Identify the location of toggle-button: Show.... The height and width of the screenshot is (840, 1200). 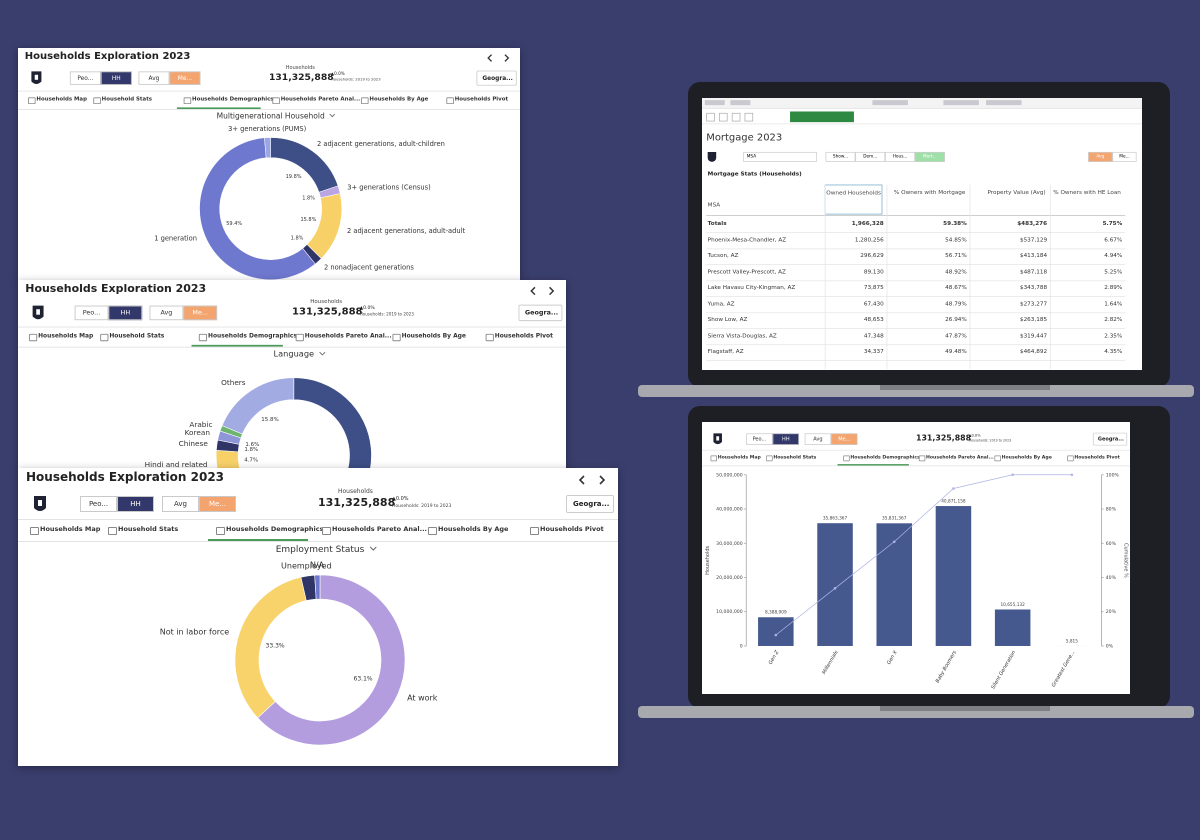
(840, 156).